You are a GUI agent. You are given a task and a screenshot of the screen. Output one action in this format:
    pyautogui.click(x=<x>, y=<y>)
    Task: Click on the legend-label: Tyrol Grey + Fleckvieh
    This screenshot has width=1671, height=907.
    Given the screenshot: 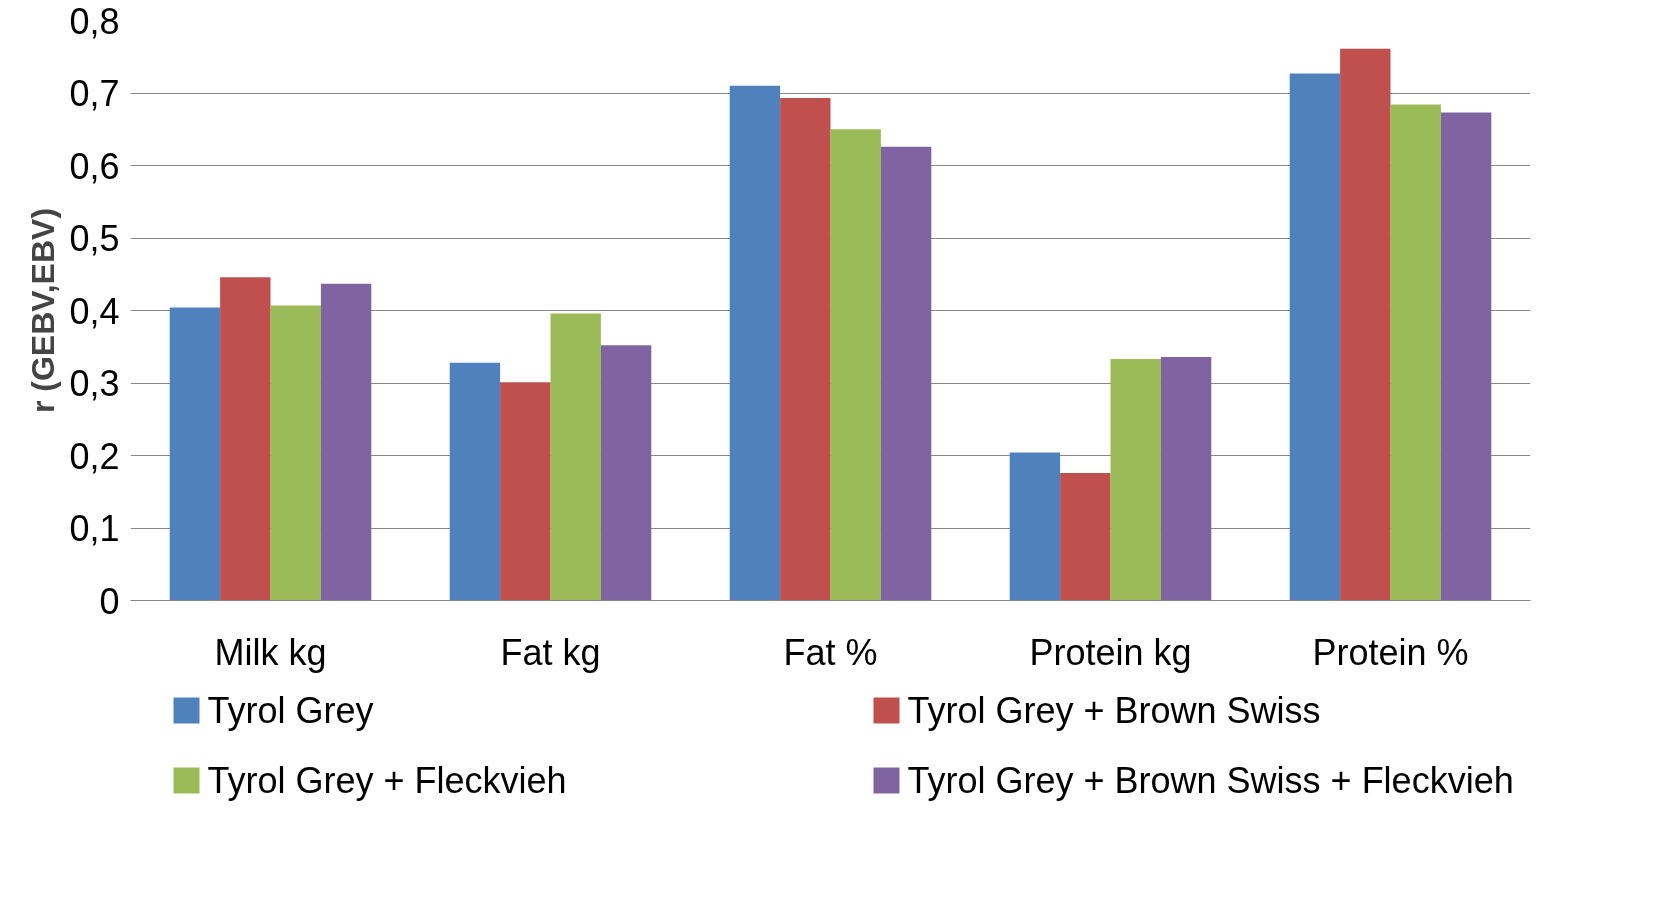 What is the action you would take?
    pyautogui.click(x=387, y=780)
    